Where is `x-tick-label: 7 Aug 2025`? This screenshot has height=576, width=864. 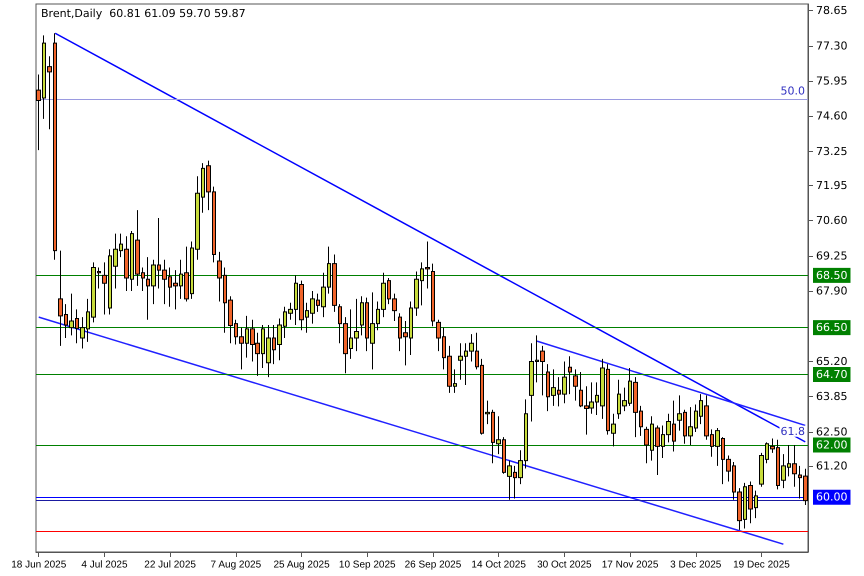 x-tick-label: 7 Aug 2025 is located at coordinates (236, 565).